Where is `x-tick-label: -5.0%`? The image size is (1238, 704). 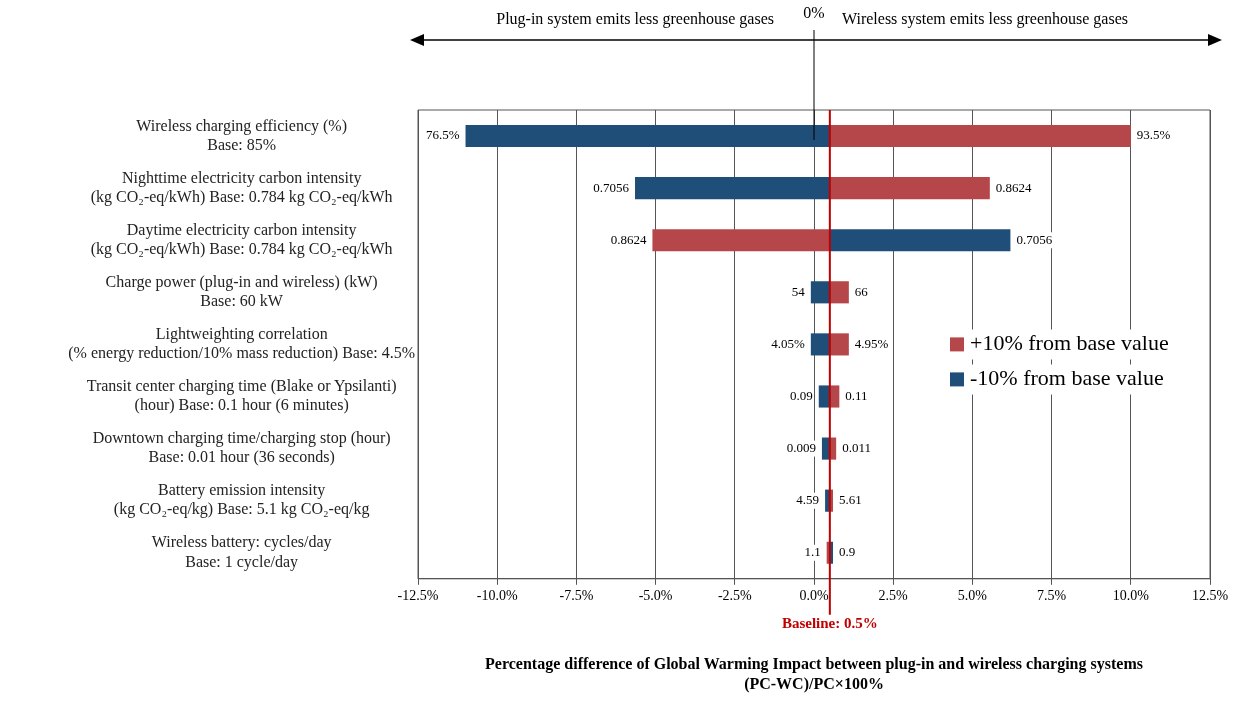
x-tick-label: -5.0% is located at coordinates (655, 595).